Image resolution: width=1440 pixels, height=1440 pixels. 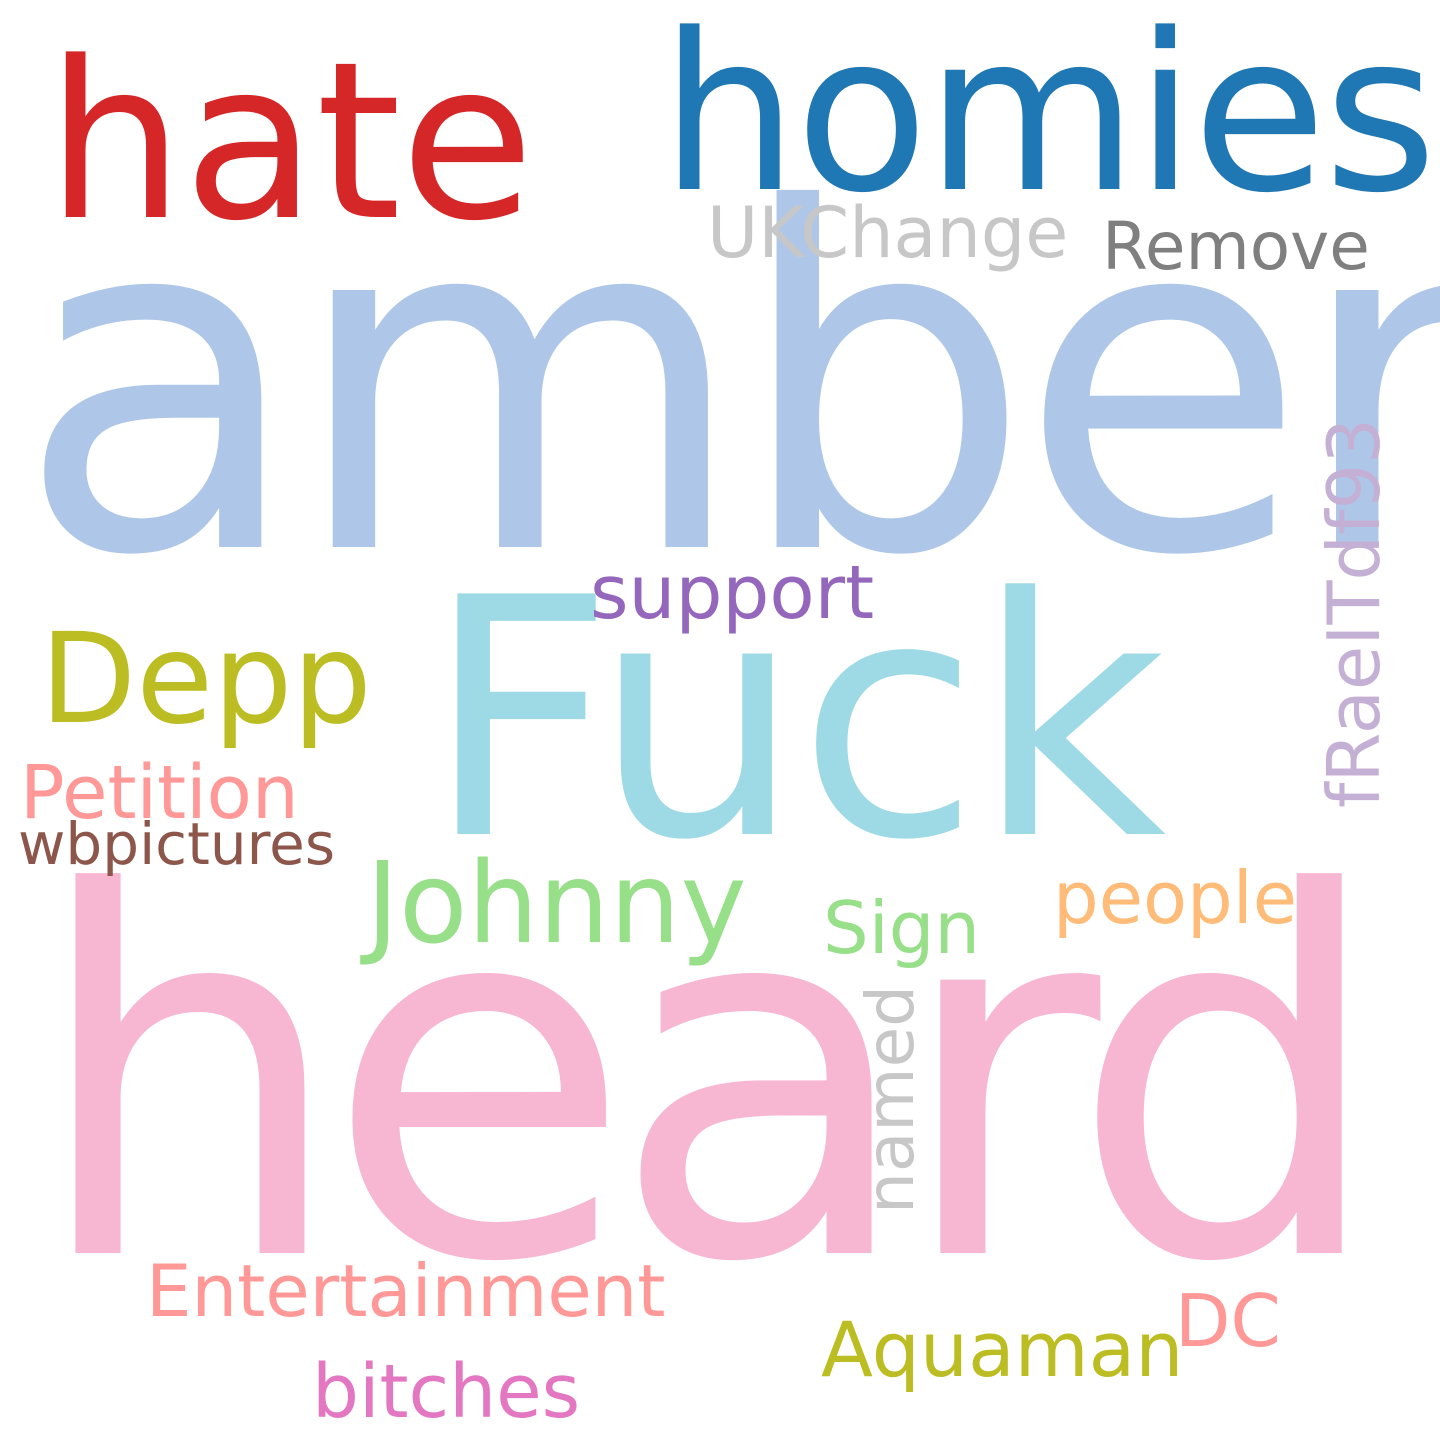 What do you see at coordinates (890, 1099) in the screenshot?
I see `word-named: named` at bounding box center [890, 1099].